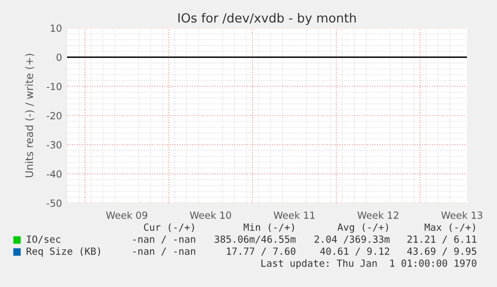  I want to click on text: 43.69 / 9.95, so click(441, 251).